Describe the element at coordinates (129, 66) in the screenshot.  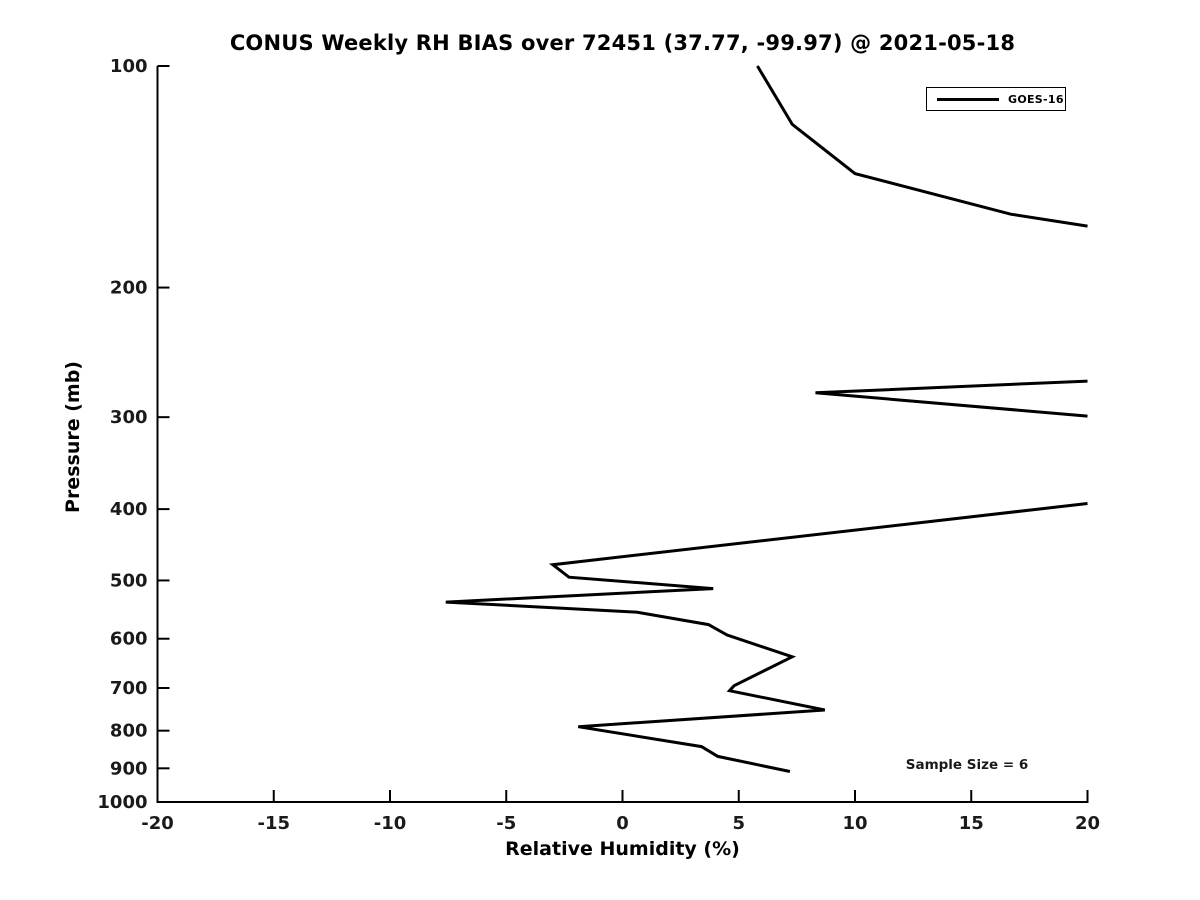
I see `y-tick-label: 100` at that location.